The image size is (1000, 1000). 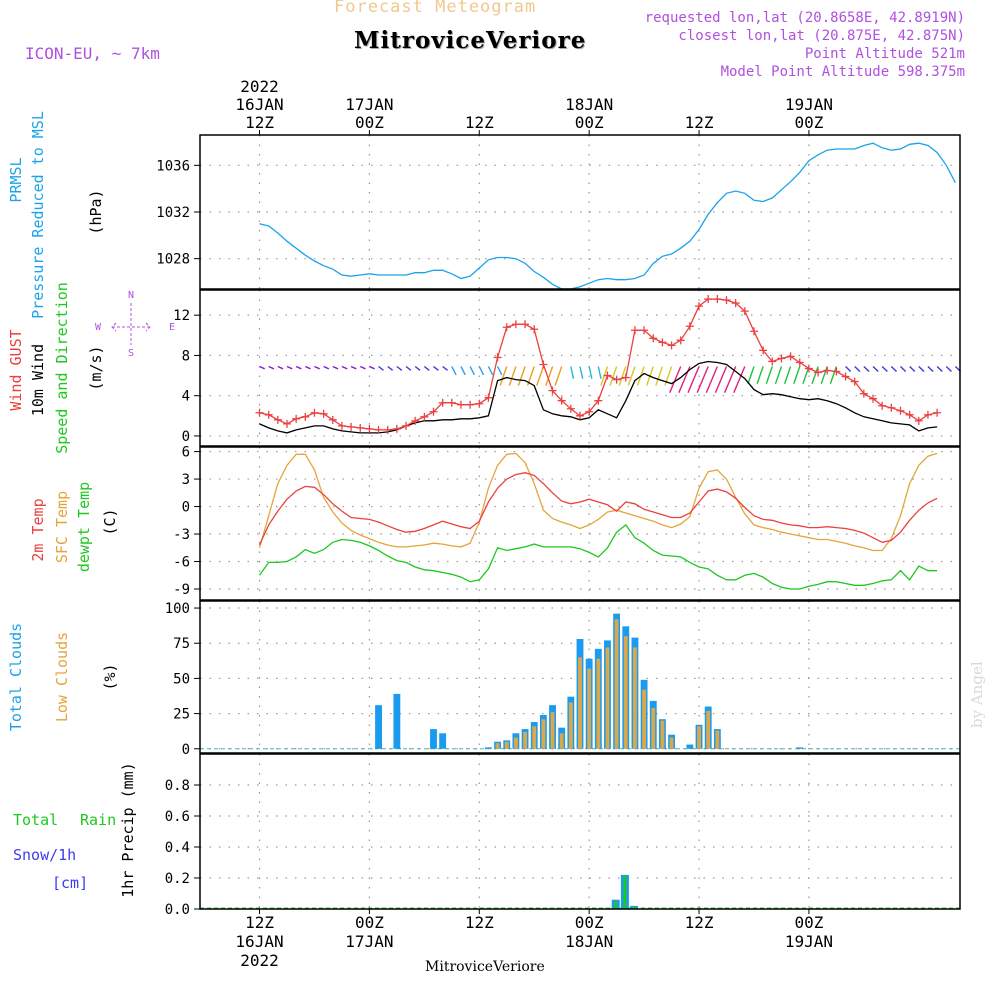 I want to click on y-tick-label: 12, so click(x=181, y=316).